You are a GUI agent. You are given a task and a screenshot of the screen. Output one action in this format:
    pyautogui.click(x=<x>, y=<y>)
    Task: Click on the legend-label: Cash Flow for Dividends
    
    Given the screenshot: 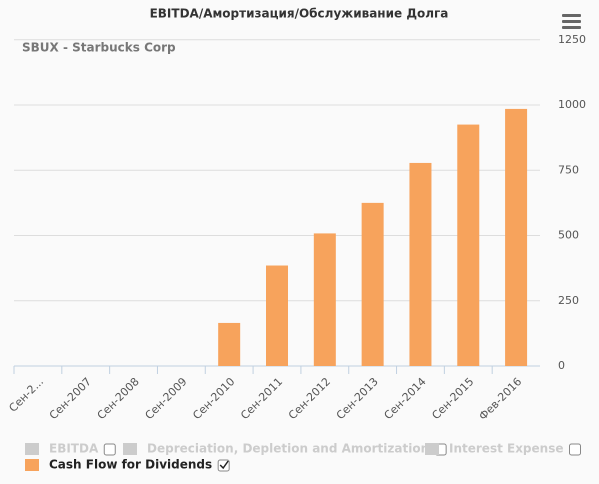 What is the action you would take?
    pyautogui.click(x=130, y=465)
    